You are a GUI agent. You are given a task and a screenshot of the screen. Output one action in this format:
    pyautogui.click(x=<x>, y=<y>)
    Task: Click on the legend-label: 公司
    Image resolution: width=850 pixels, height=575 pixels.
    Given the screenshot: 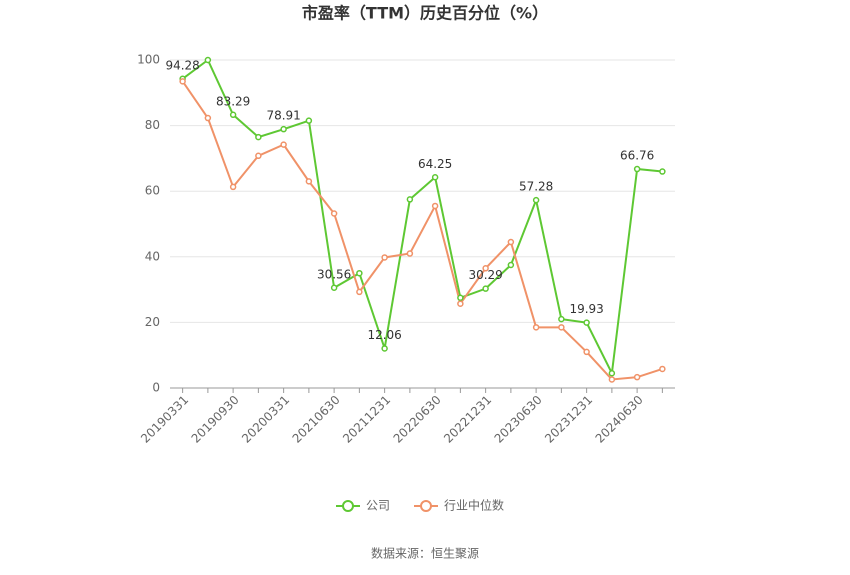 What is the action you would take?
    pyautogui.click(x=378, y=506)
    